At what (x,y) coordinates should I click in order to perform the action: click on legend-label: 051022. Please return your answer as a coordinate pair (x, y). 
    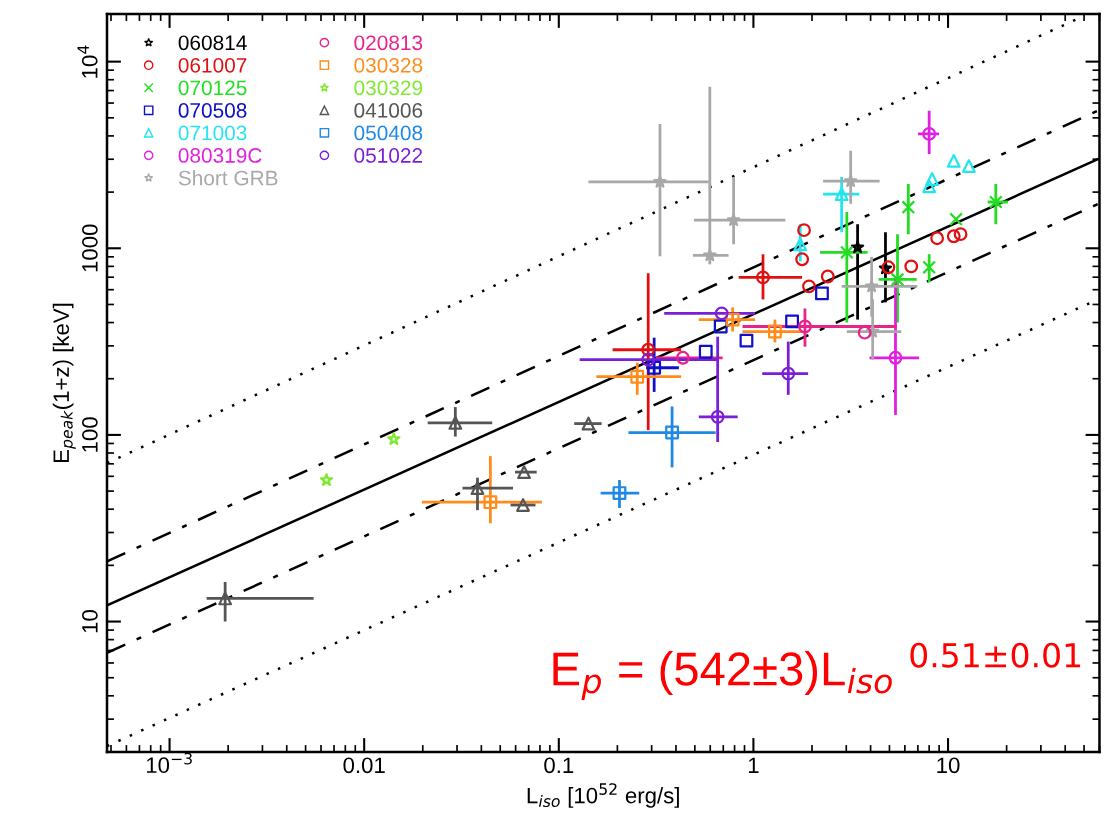
    Looking at the image, I should click on (388, 155).